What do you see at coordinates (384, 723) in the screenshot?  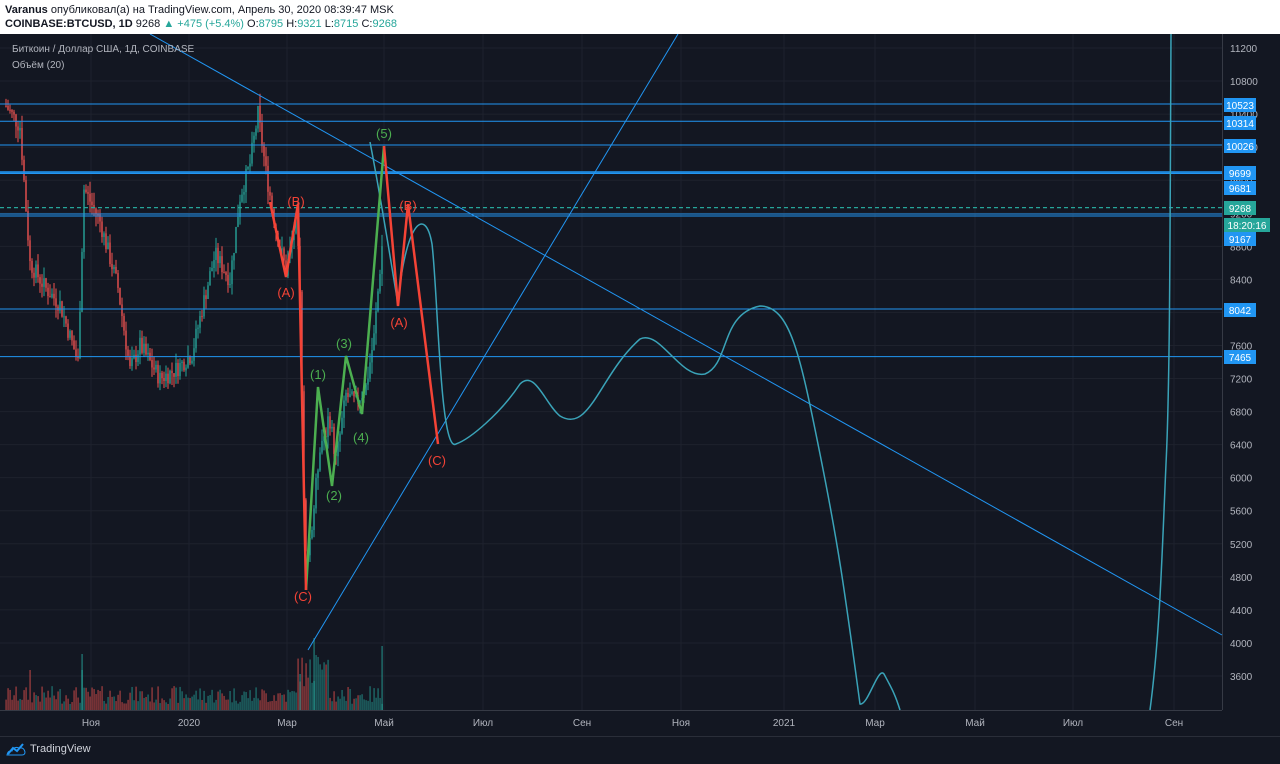 I see `x-tick-label: Май` at bounding box center [384, 723].